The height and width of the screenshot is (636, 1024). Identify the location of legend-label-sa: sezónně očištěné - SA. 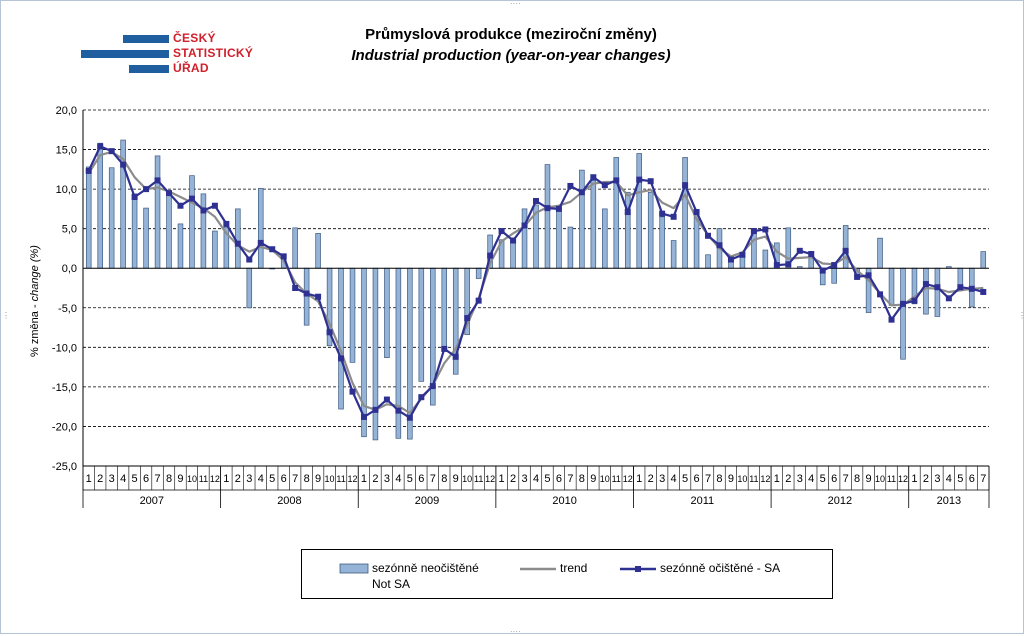
(720, 568).